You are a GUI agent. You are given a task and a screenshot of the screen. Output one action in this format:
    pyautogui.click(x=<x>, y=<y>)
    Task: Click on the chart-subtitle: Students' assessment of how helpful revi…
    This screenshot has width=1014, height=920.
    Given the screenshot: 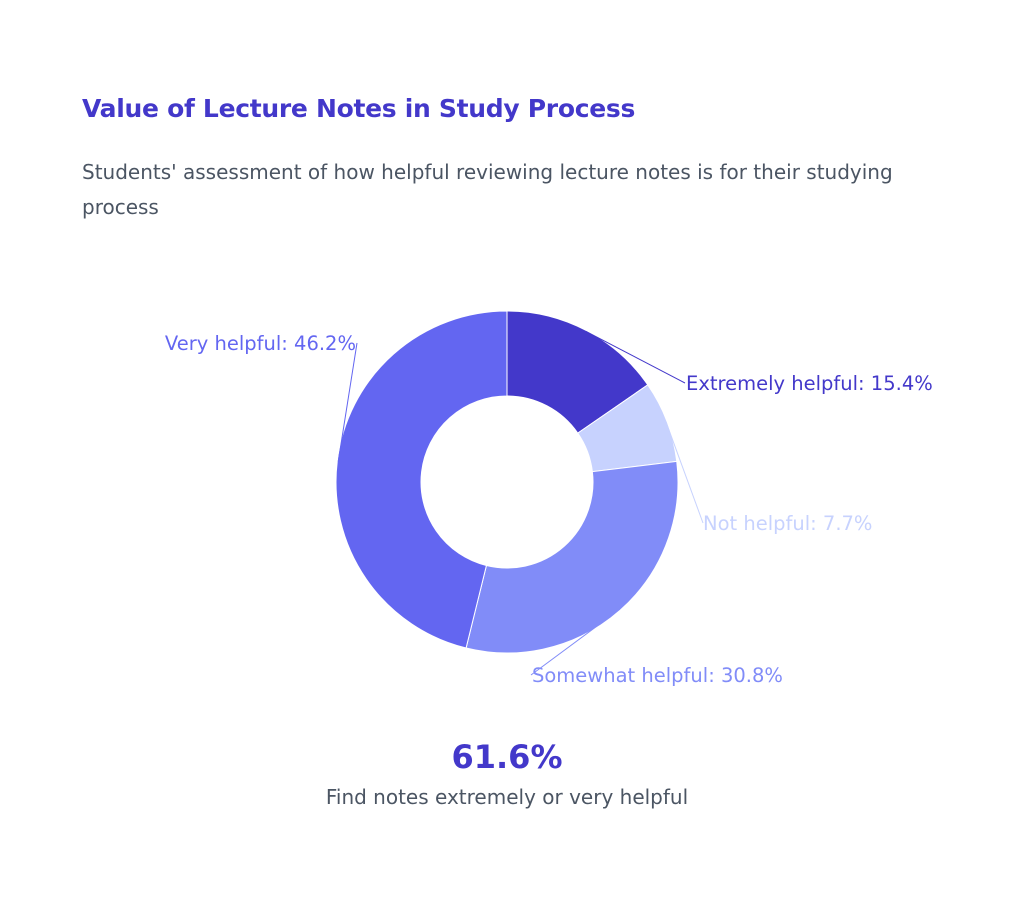 What is the action you would take?
    pyautogui.click(x=487, y=189)
    